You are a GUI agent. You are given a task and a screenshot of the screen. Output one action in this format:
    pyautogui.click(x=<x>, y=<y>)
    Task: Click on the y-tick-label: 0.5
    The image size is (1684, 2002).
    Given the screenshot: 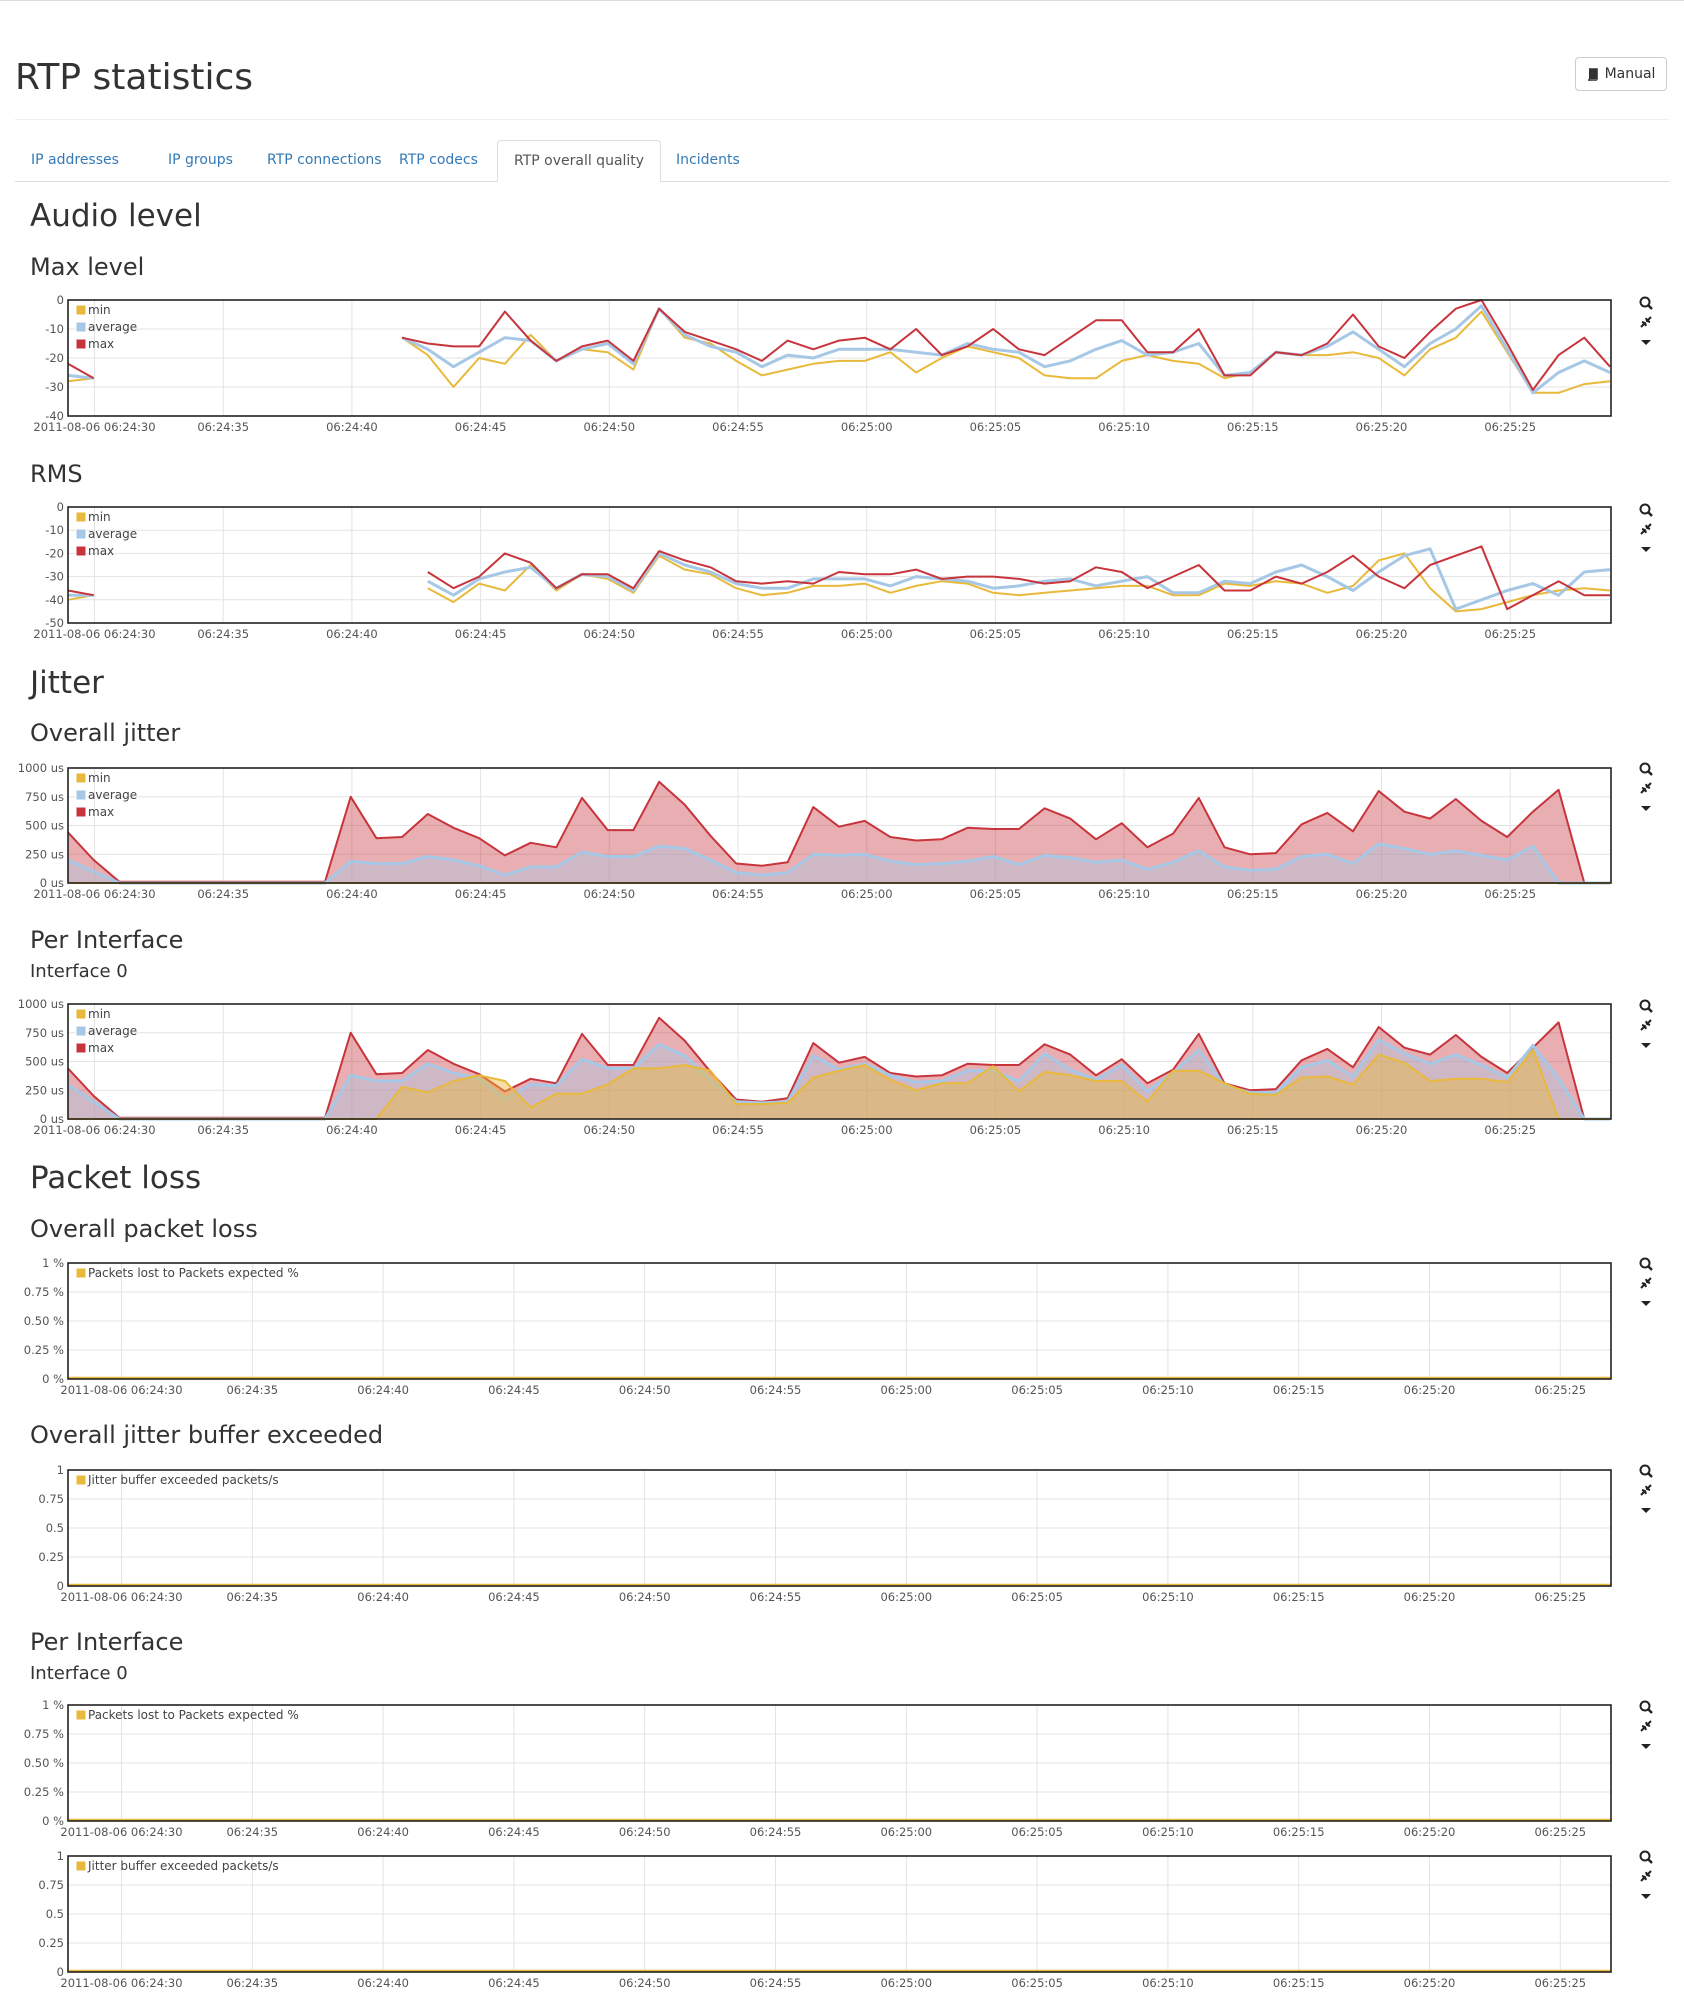 What is the action you would take?
    pyautogui.click(x=55, y=1528)
    